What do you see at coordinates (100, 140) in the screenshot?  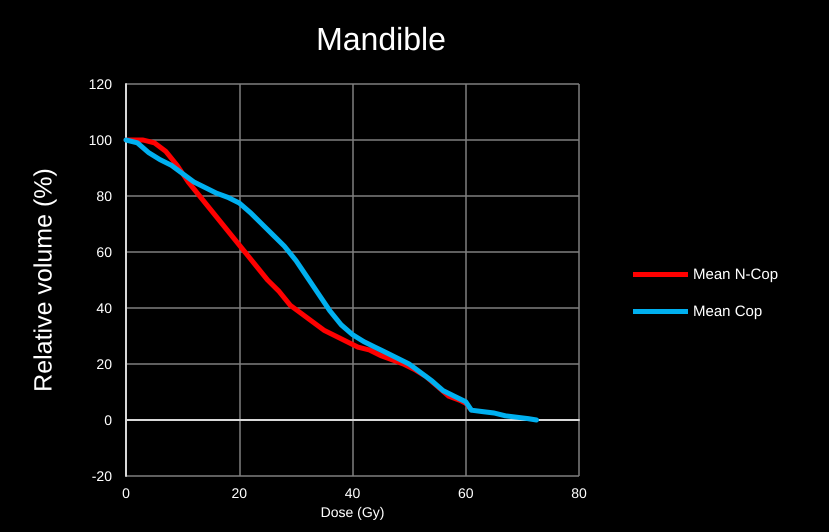 I see `y-tick-label: 100` at bounding box center [100, 140].